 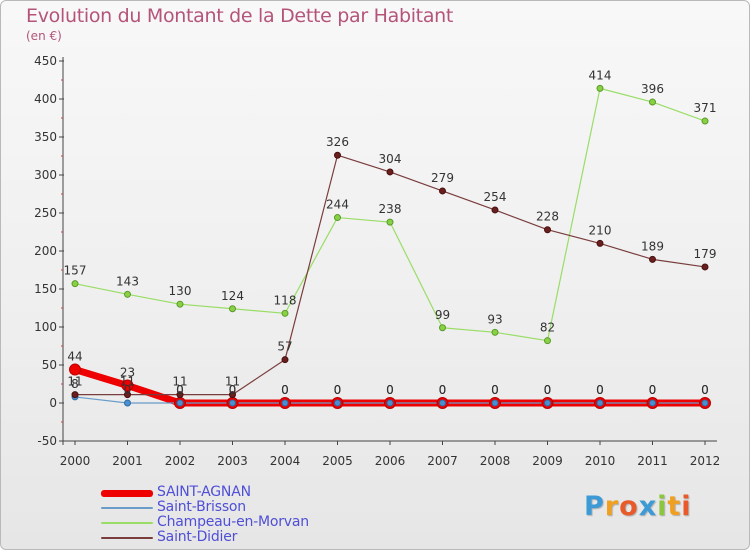 I want to click on y-tick-label: -50, so click(x=47, y=441).